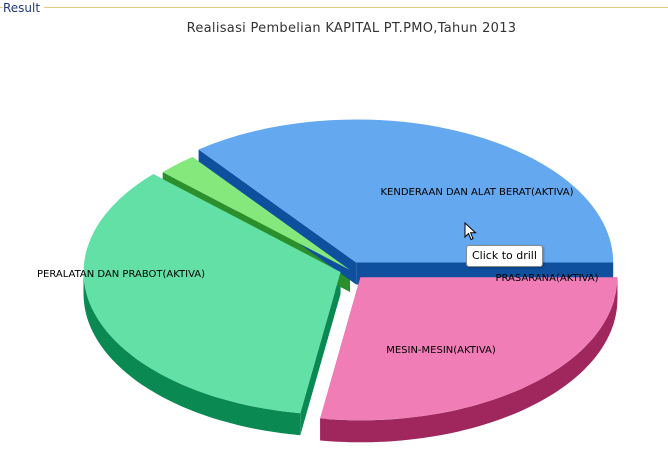 The image size is (668, 475). What do you see at coordinates (470, 231) in the screenshot?
I see `mouse-cursor-icon` at bounding box center [470, 231].